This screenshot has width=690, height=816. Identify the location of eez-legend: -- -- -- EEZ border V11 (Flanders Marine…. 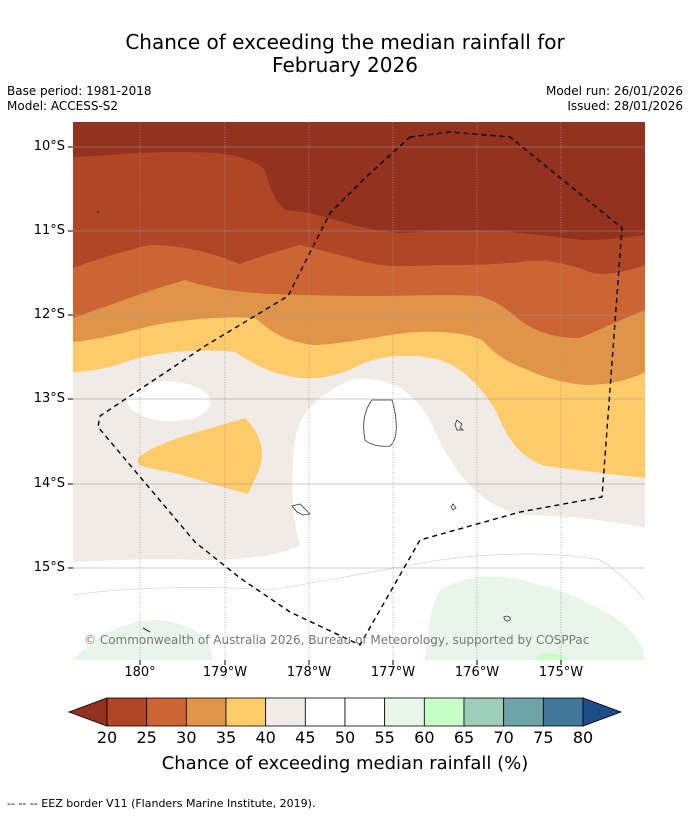
(161, 803).